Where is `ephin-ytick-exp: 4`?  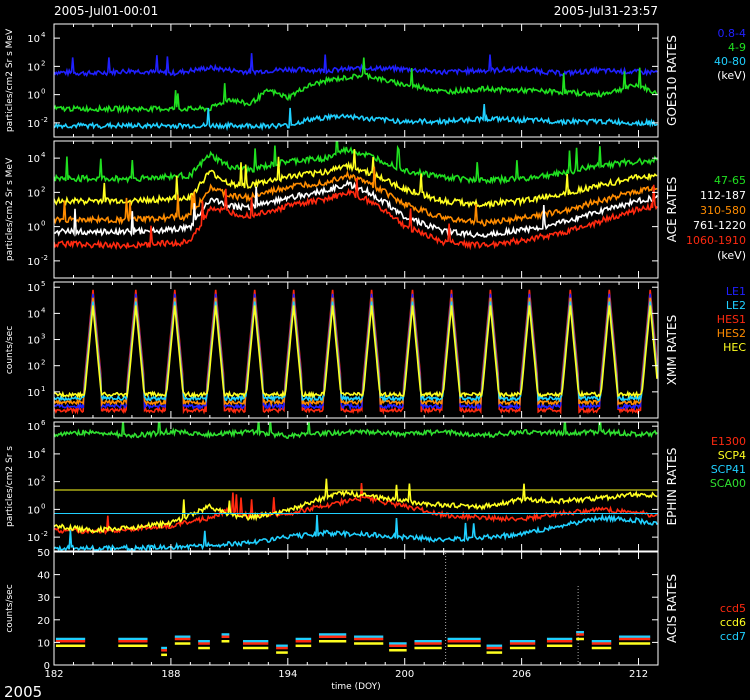 ephin-ytick-exp: 4 is located at coordinates (43, 451).